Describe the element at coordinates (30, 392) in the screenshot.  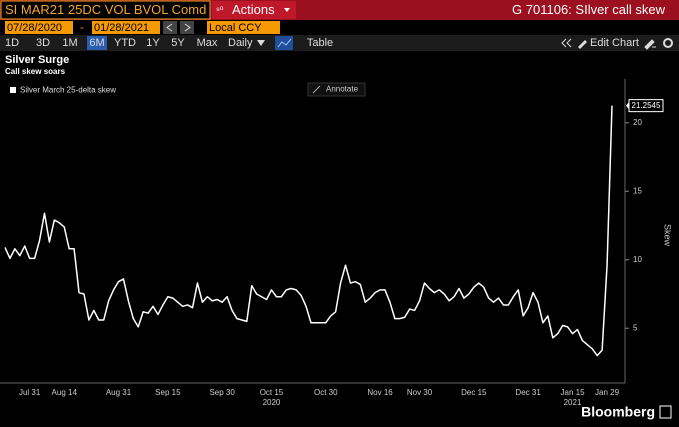
I see `x-tick-label: Jul 31` at that location.